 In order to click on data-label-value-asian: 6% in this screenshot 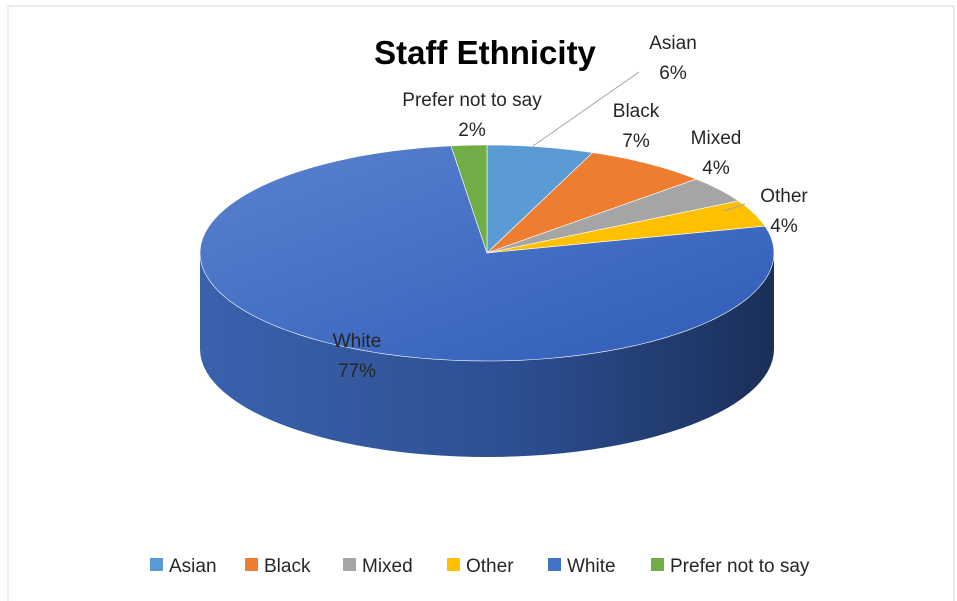, I will do `click(673, 73)`.